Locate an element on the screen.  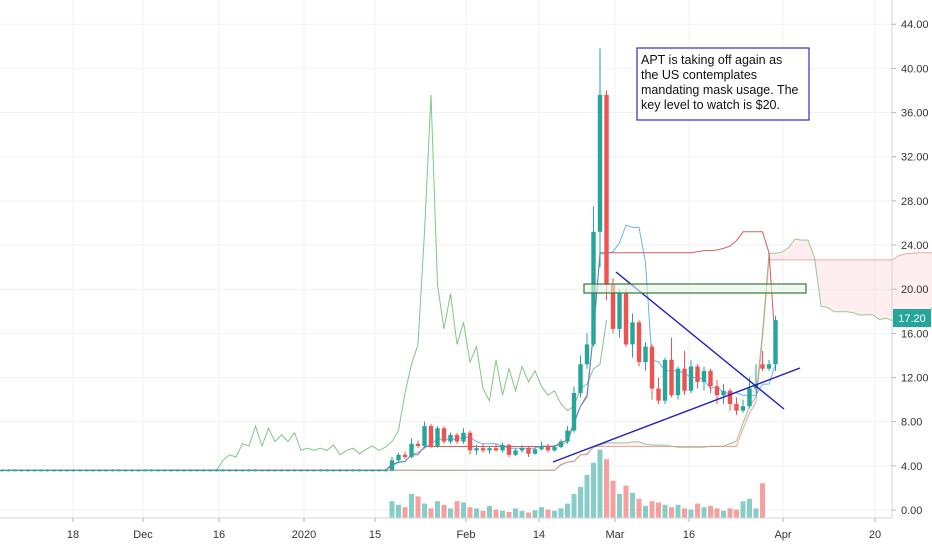
y-tick-label: 8.00 is located at coordinates (911, 423).